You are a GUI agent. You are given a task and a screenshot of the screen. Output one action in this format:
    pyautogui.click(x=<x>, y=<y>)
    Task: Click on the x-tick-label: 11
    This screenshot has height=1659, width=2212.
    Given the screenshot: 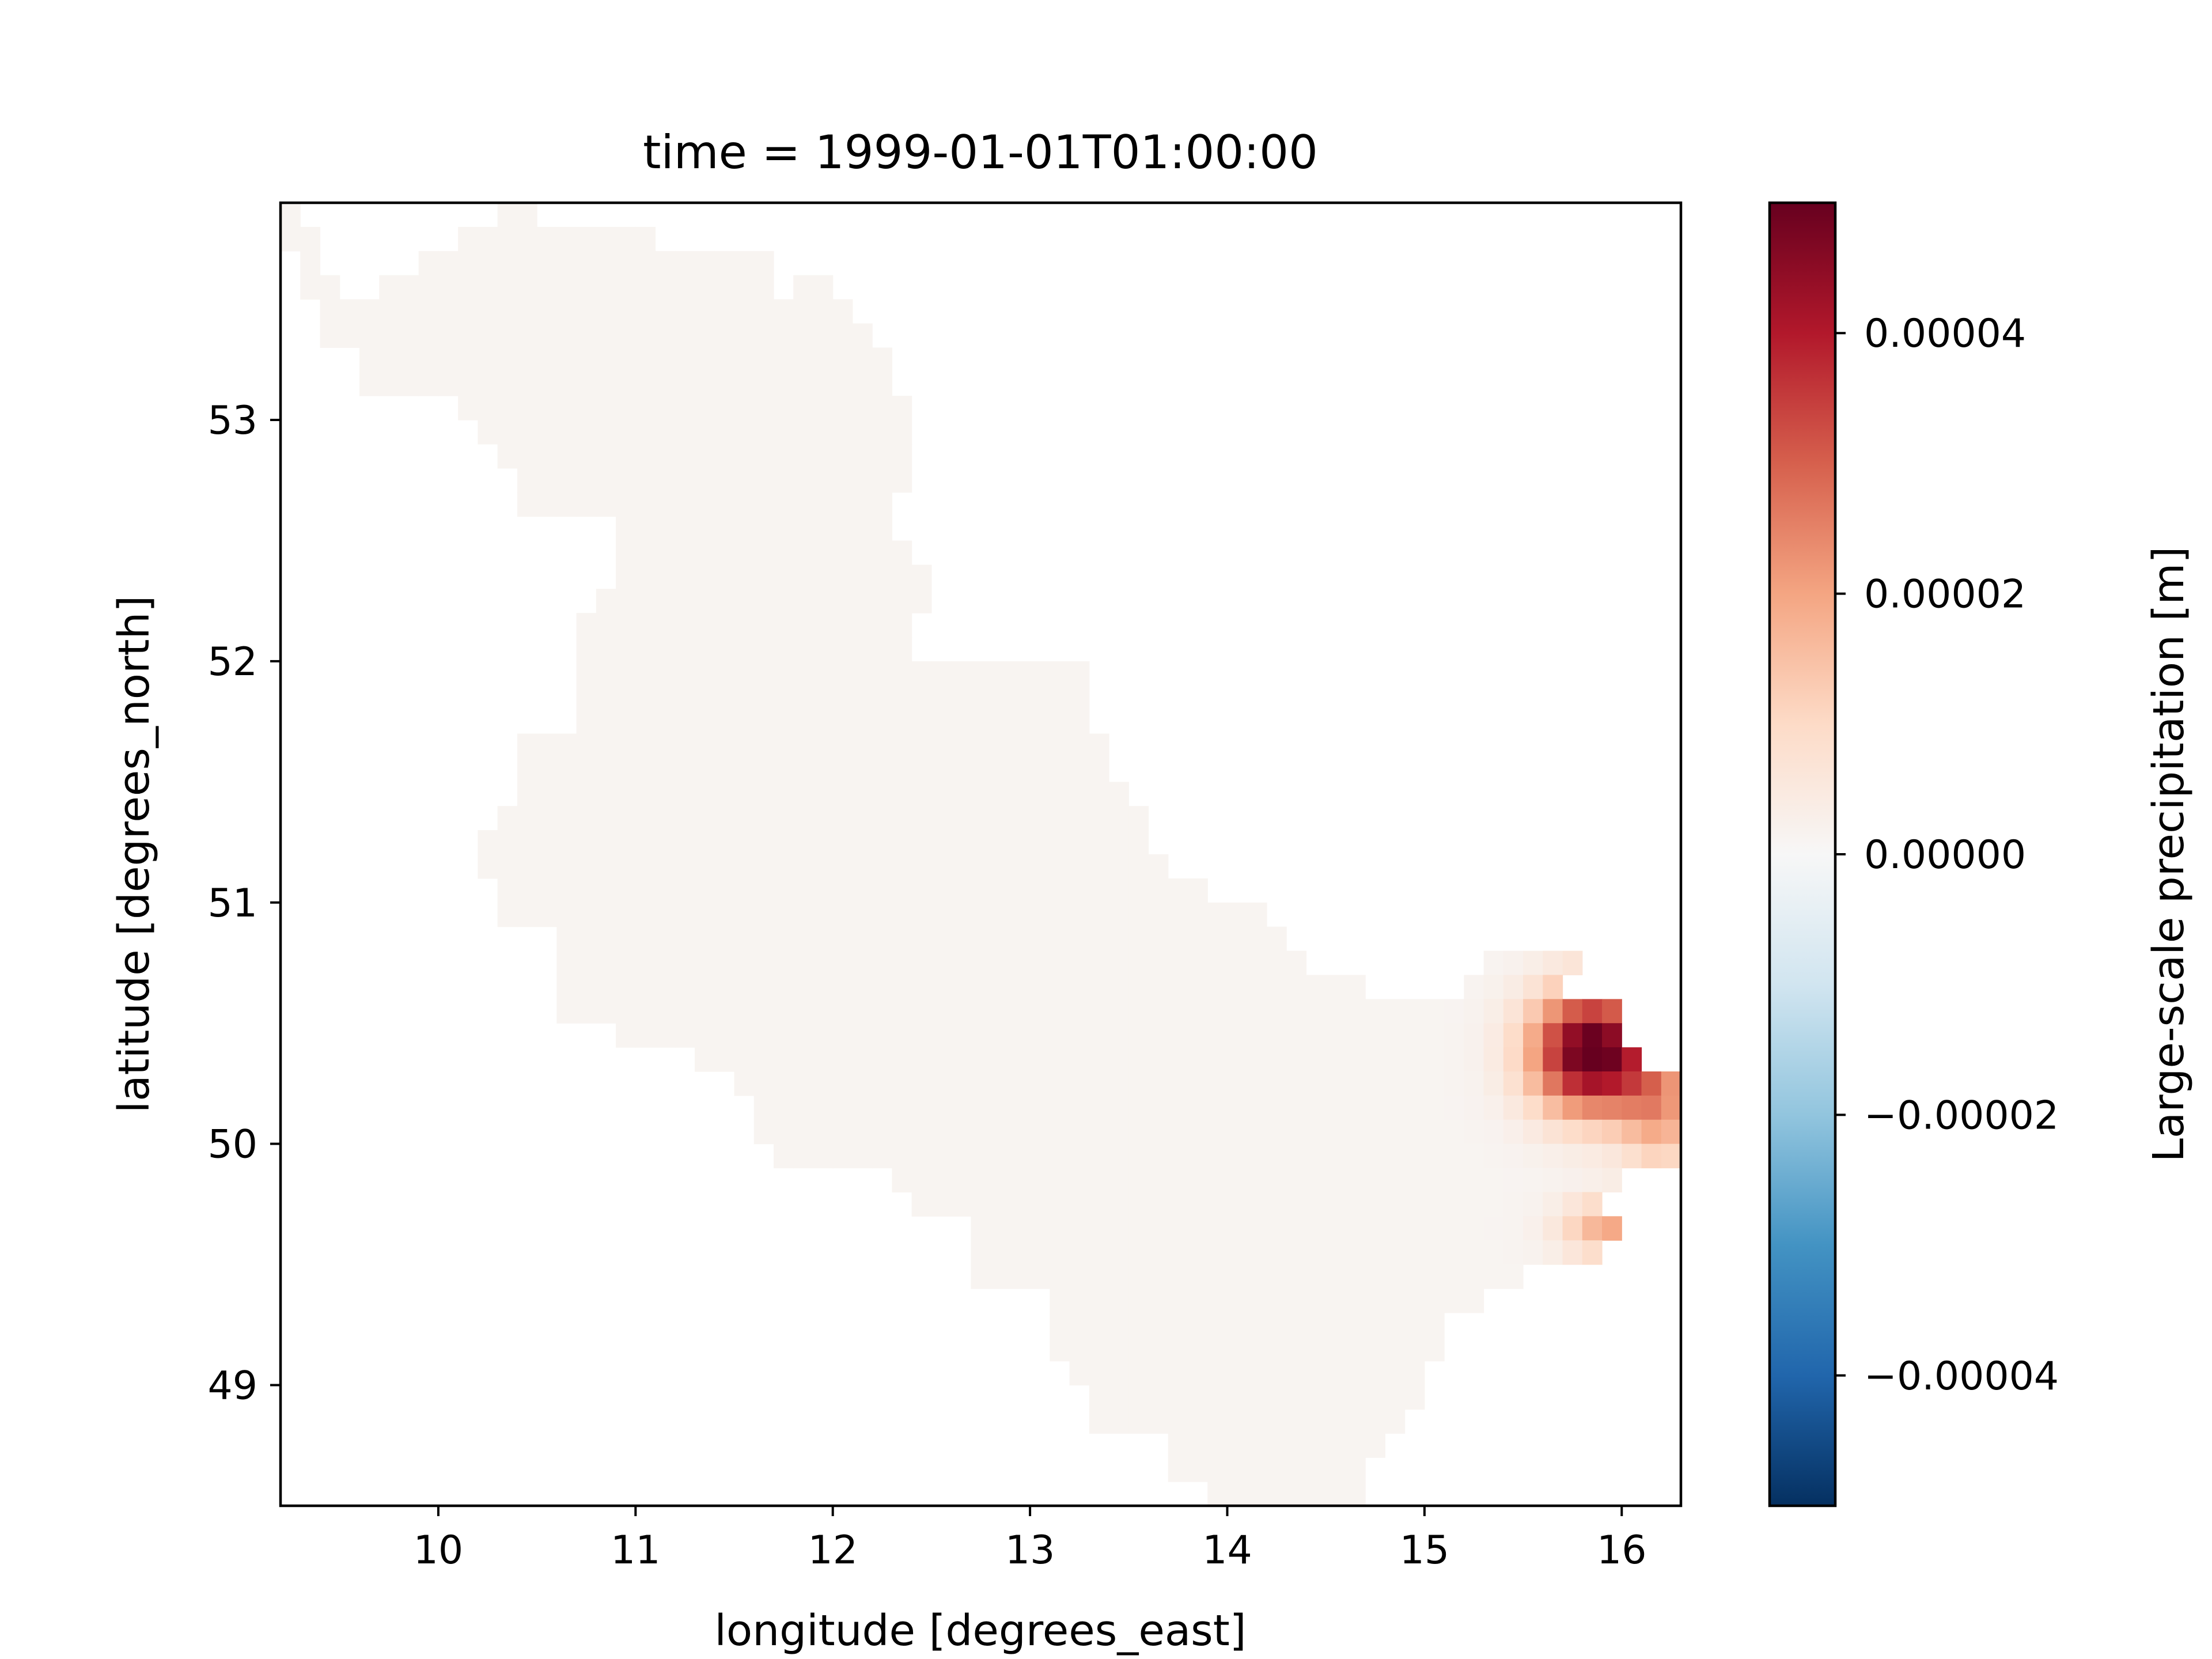 What is the action you would take?
    pyautogui.click(x=636, y=1550)
    